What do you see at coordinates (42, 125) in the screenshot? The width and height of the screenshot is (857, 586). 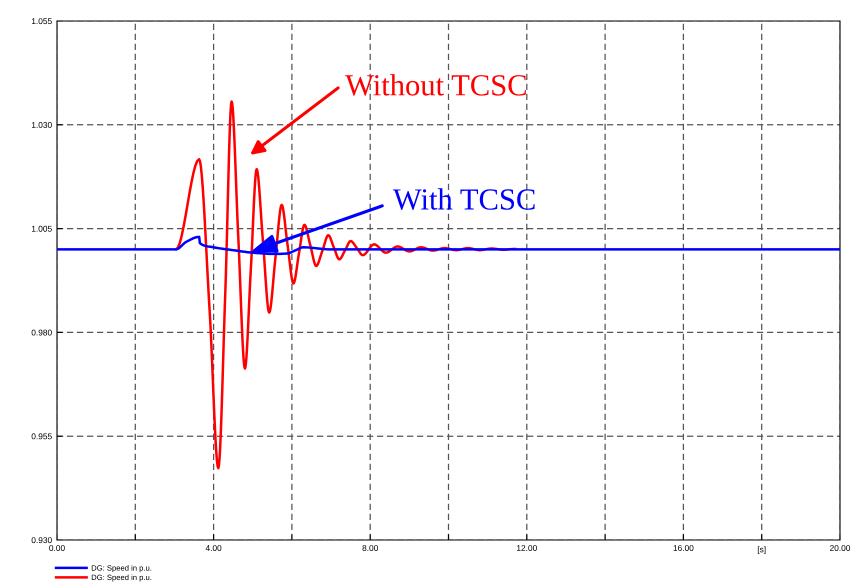 I see `y-tick-label: 1.030` at bounding box center [42, 125].